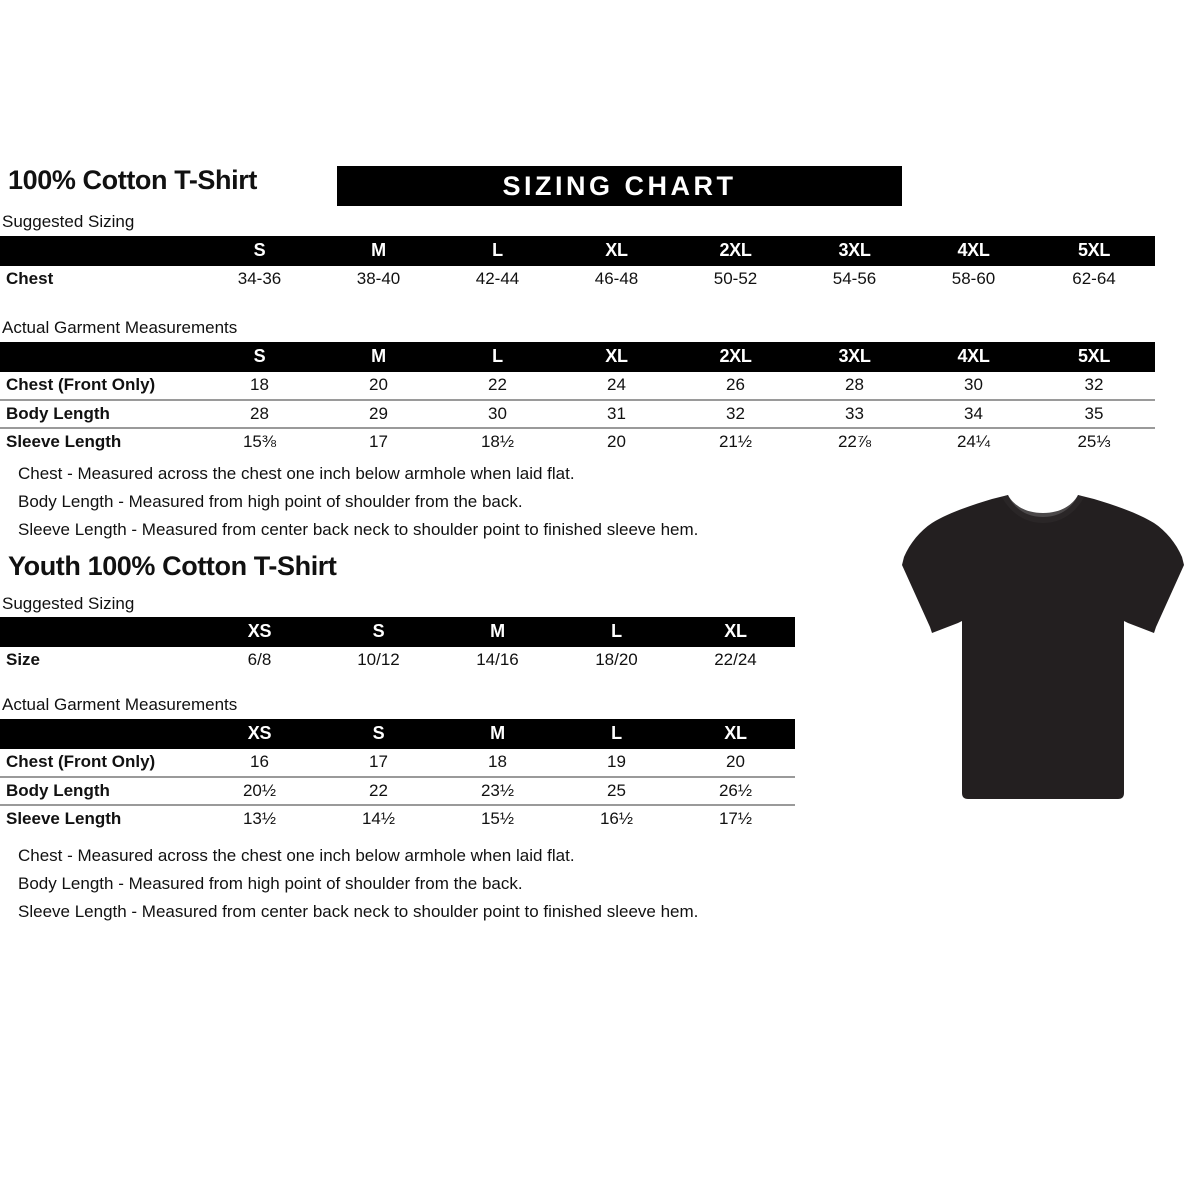 The width and height of the screenshot is (1200, 1200). What do you see at coordinates (1094, 441) in the screenshot?
I see `table-cell: 25⅓` at bounding box center [1094, 441].